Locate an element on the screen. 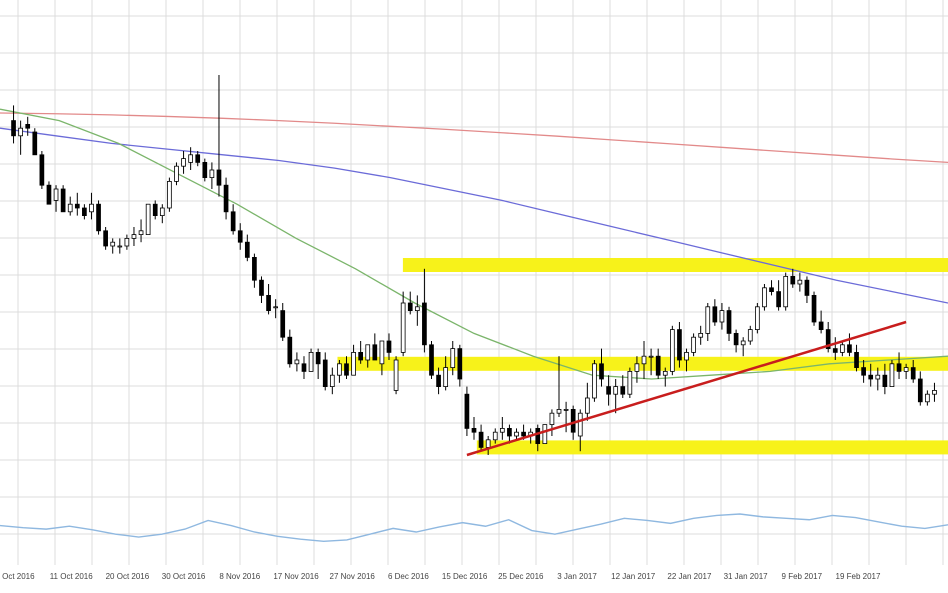 The image size is (948, 593). oscillator-line is located at coordinates (474, 528).